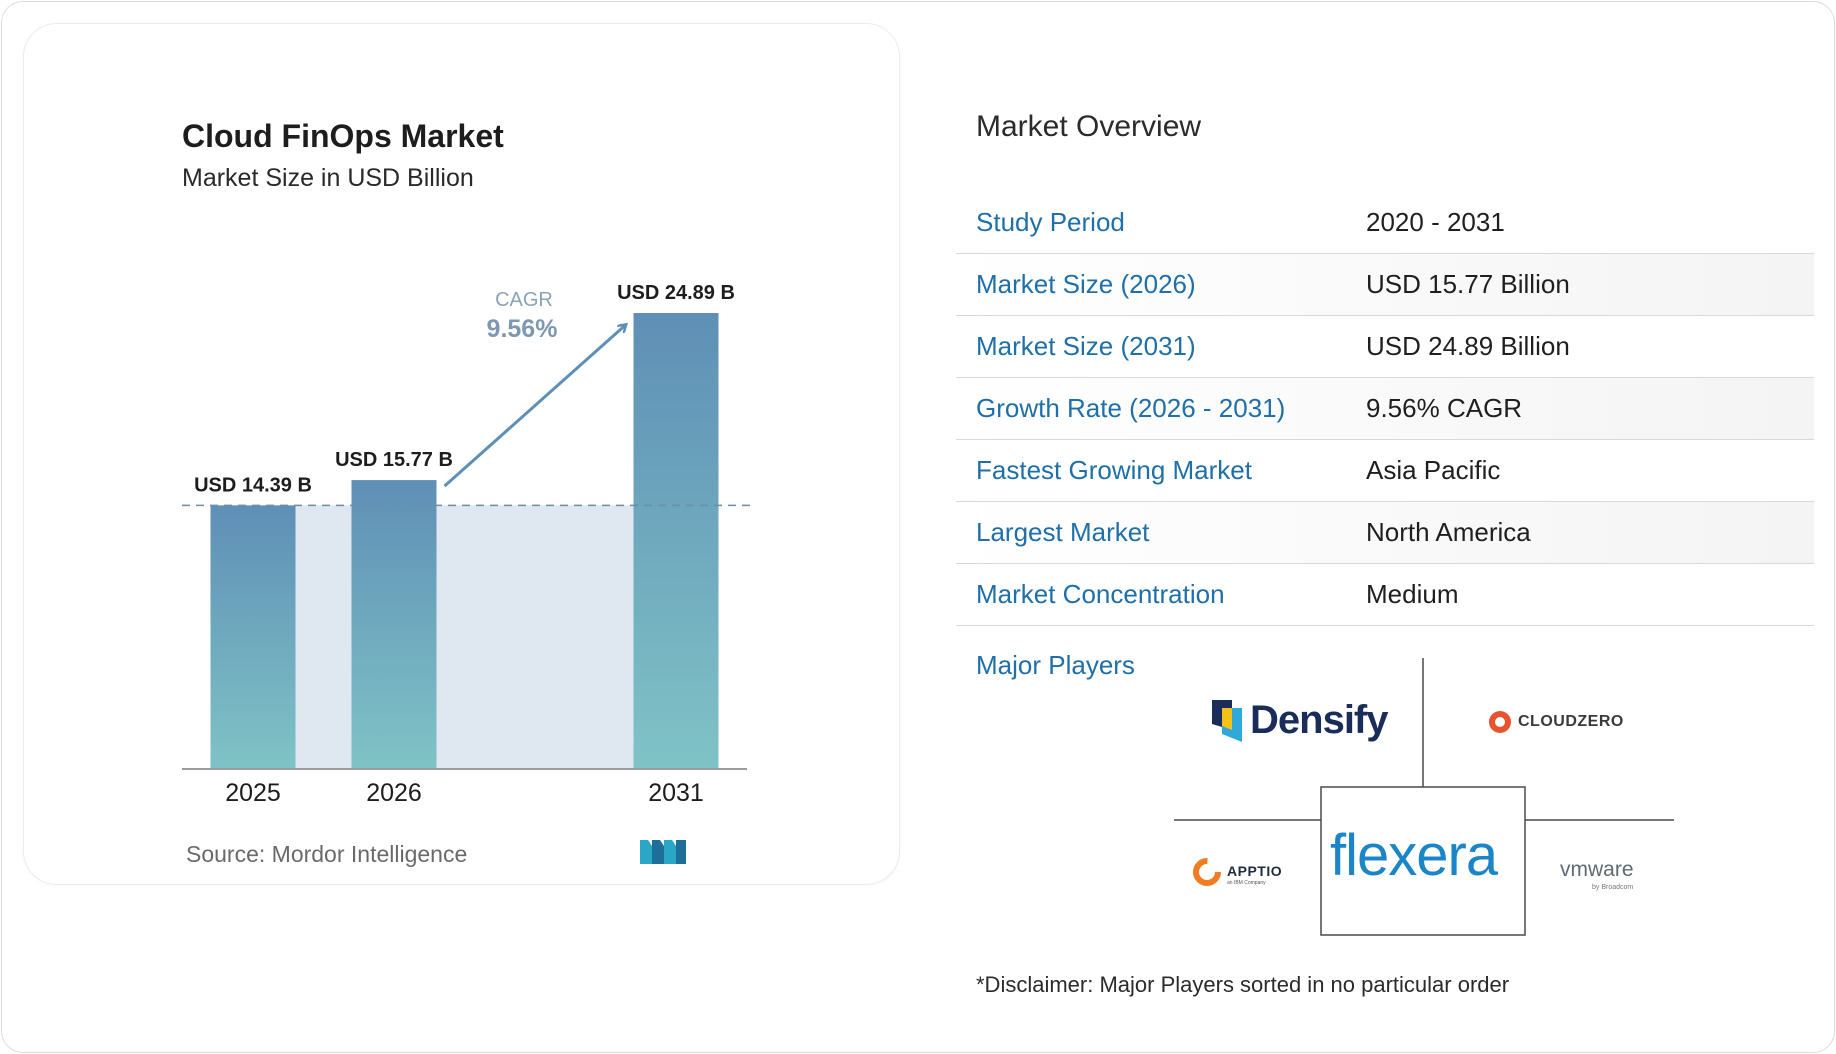  I want to click on vmware-wordmark: vmware, so click(1597, 869).